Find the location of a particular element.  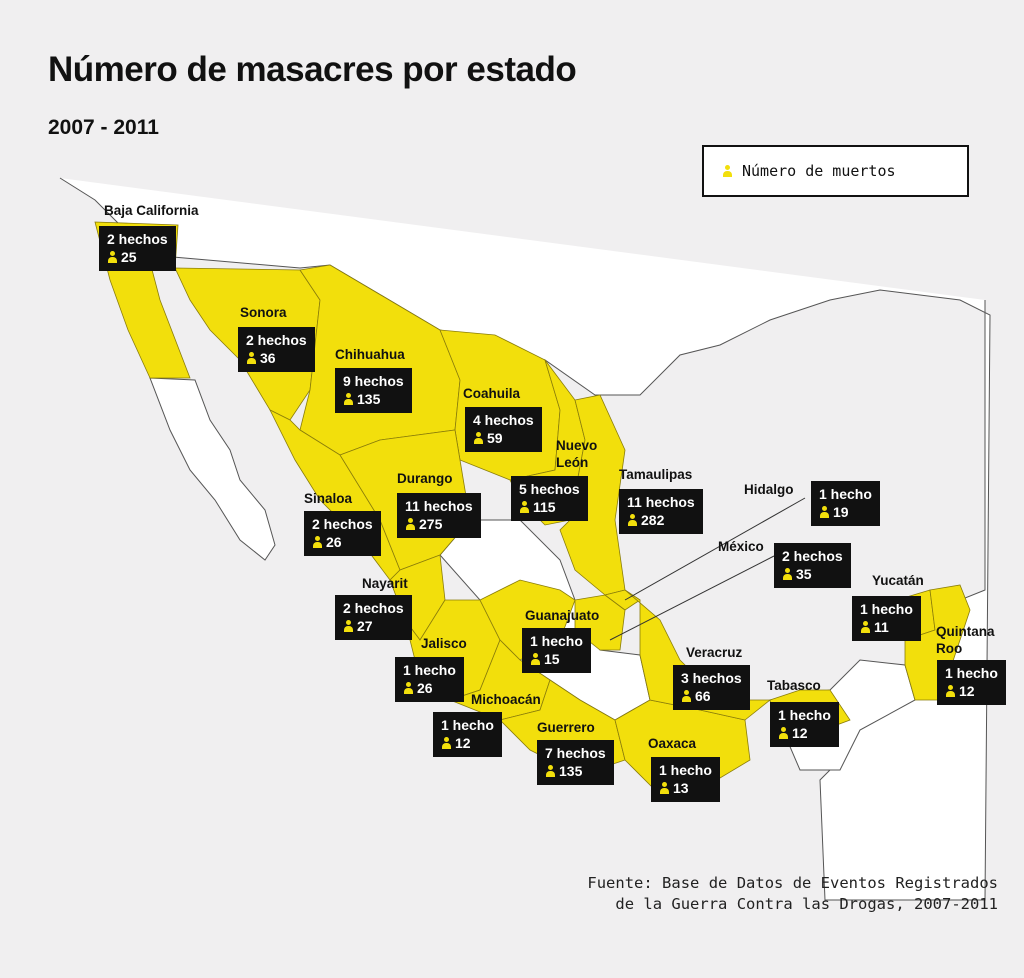

muertos-count: 59 is located at coordinates (495, 438).